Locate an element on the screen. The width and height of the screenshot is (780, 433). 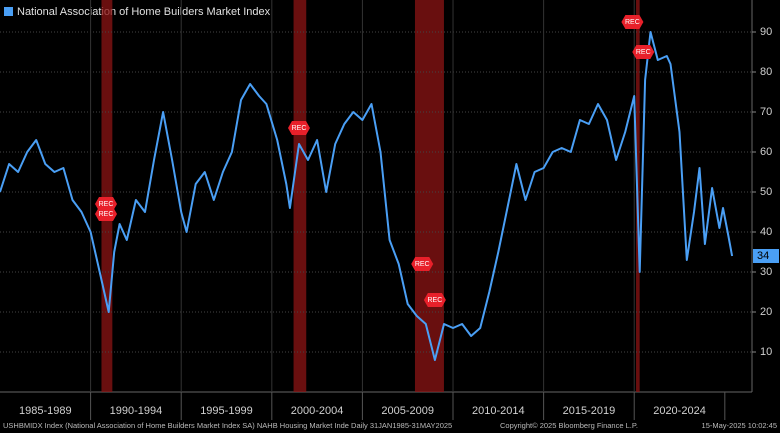
y-tick-label: 30 is located at coordinates (766, 272).